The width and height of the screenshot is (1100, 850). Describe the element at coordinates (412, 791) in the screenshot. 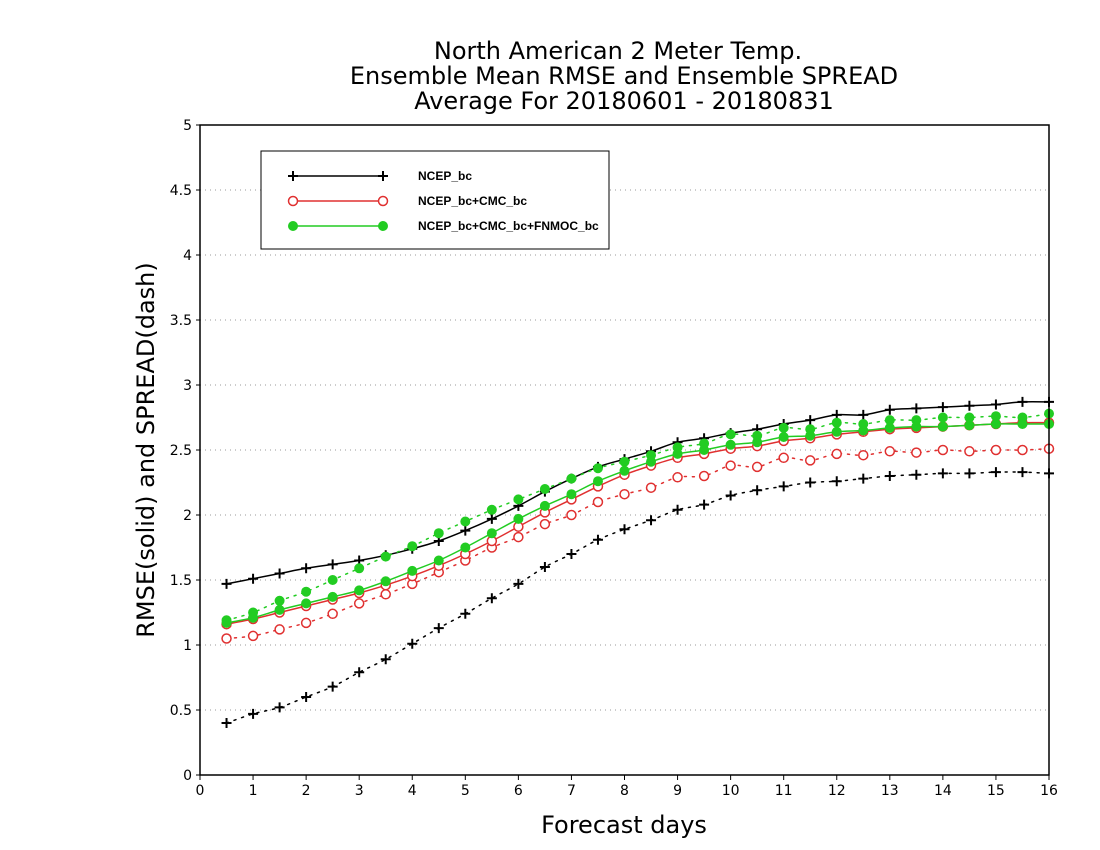

I see `x-tick-label: 4` at that location.